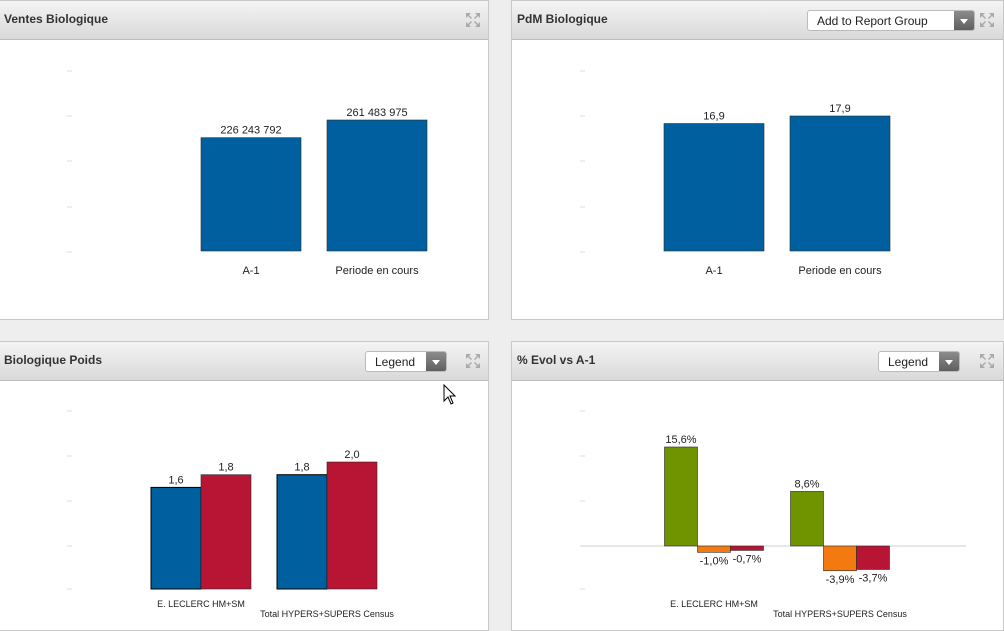 The image size is (1004, 631). Describe the element at coordinates (376, 113) in the screenshot. I see `data-label: 261 483 975` at that location.